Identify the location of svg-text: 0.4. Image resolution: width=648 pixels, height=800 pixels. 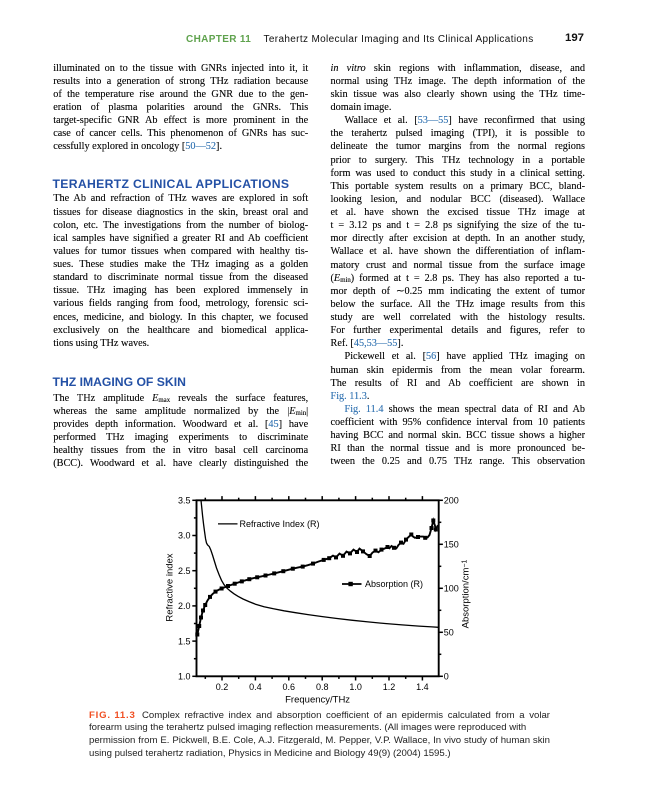
(255, 687).